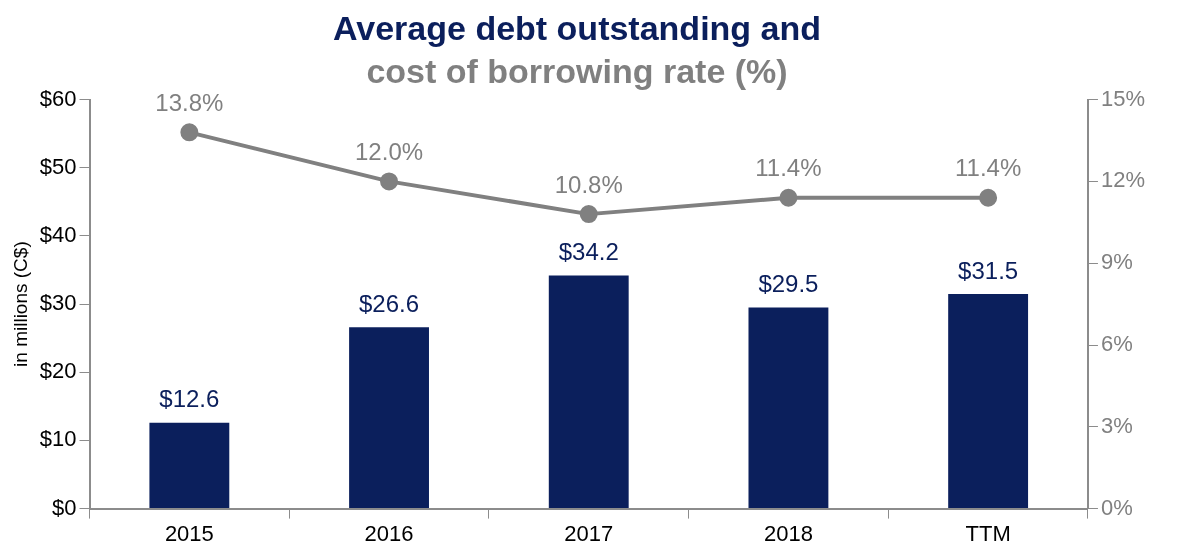 The height and width of the screenshot is (555, 1188). What do you see at coordinates (1116, 507) in the screenshot?
I see `y2-tick-label: 0%` at bounding box center [1116, 507].